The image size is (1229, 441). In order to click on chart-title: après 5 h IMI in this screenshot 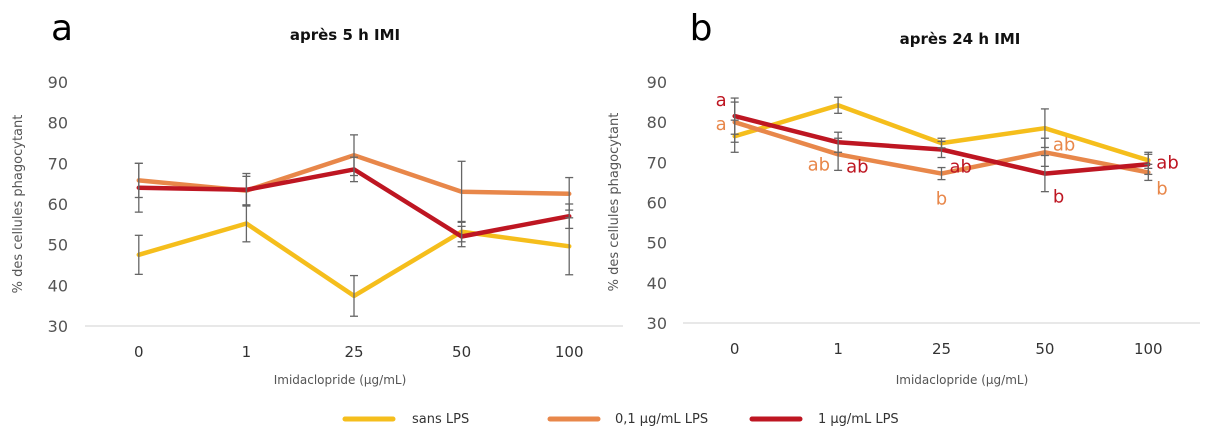, I will do `click(345, 35)`.